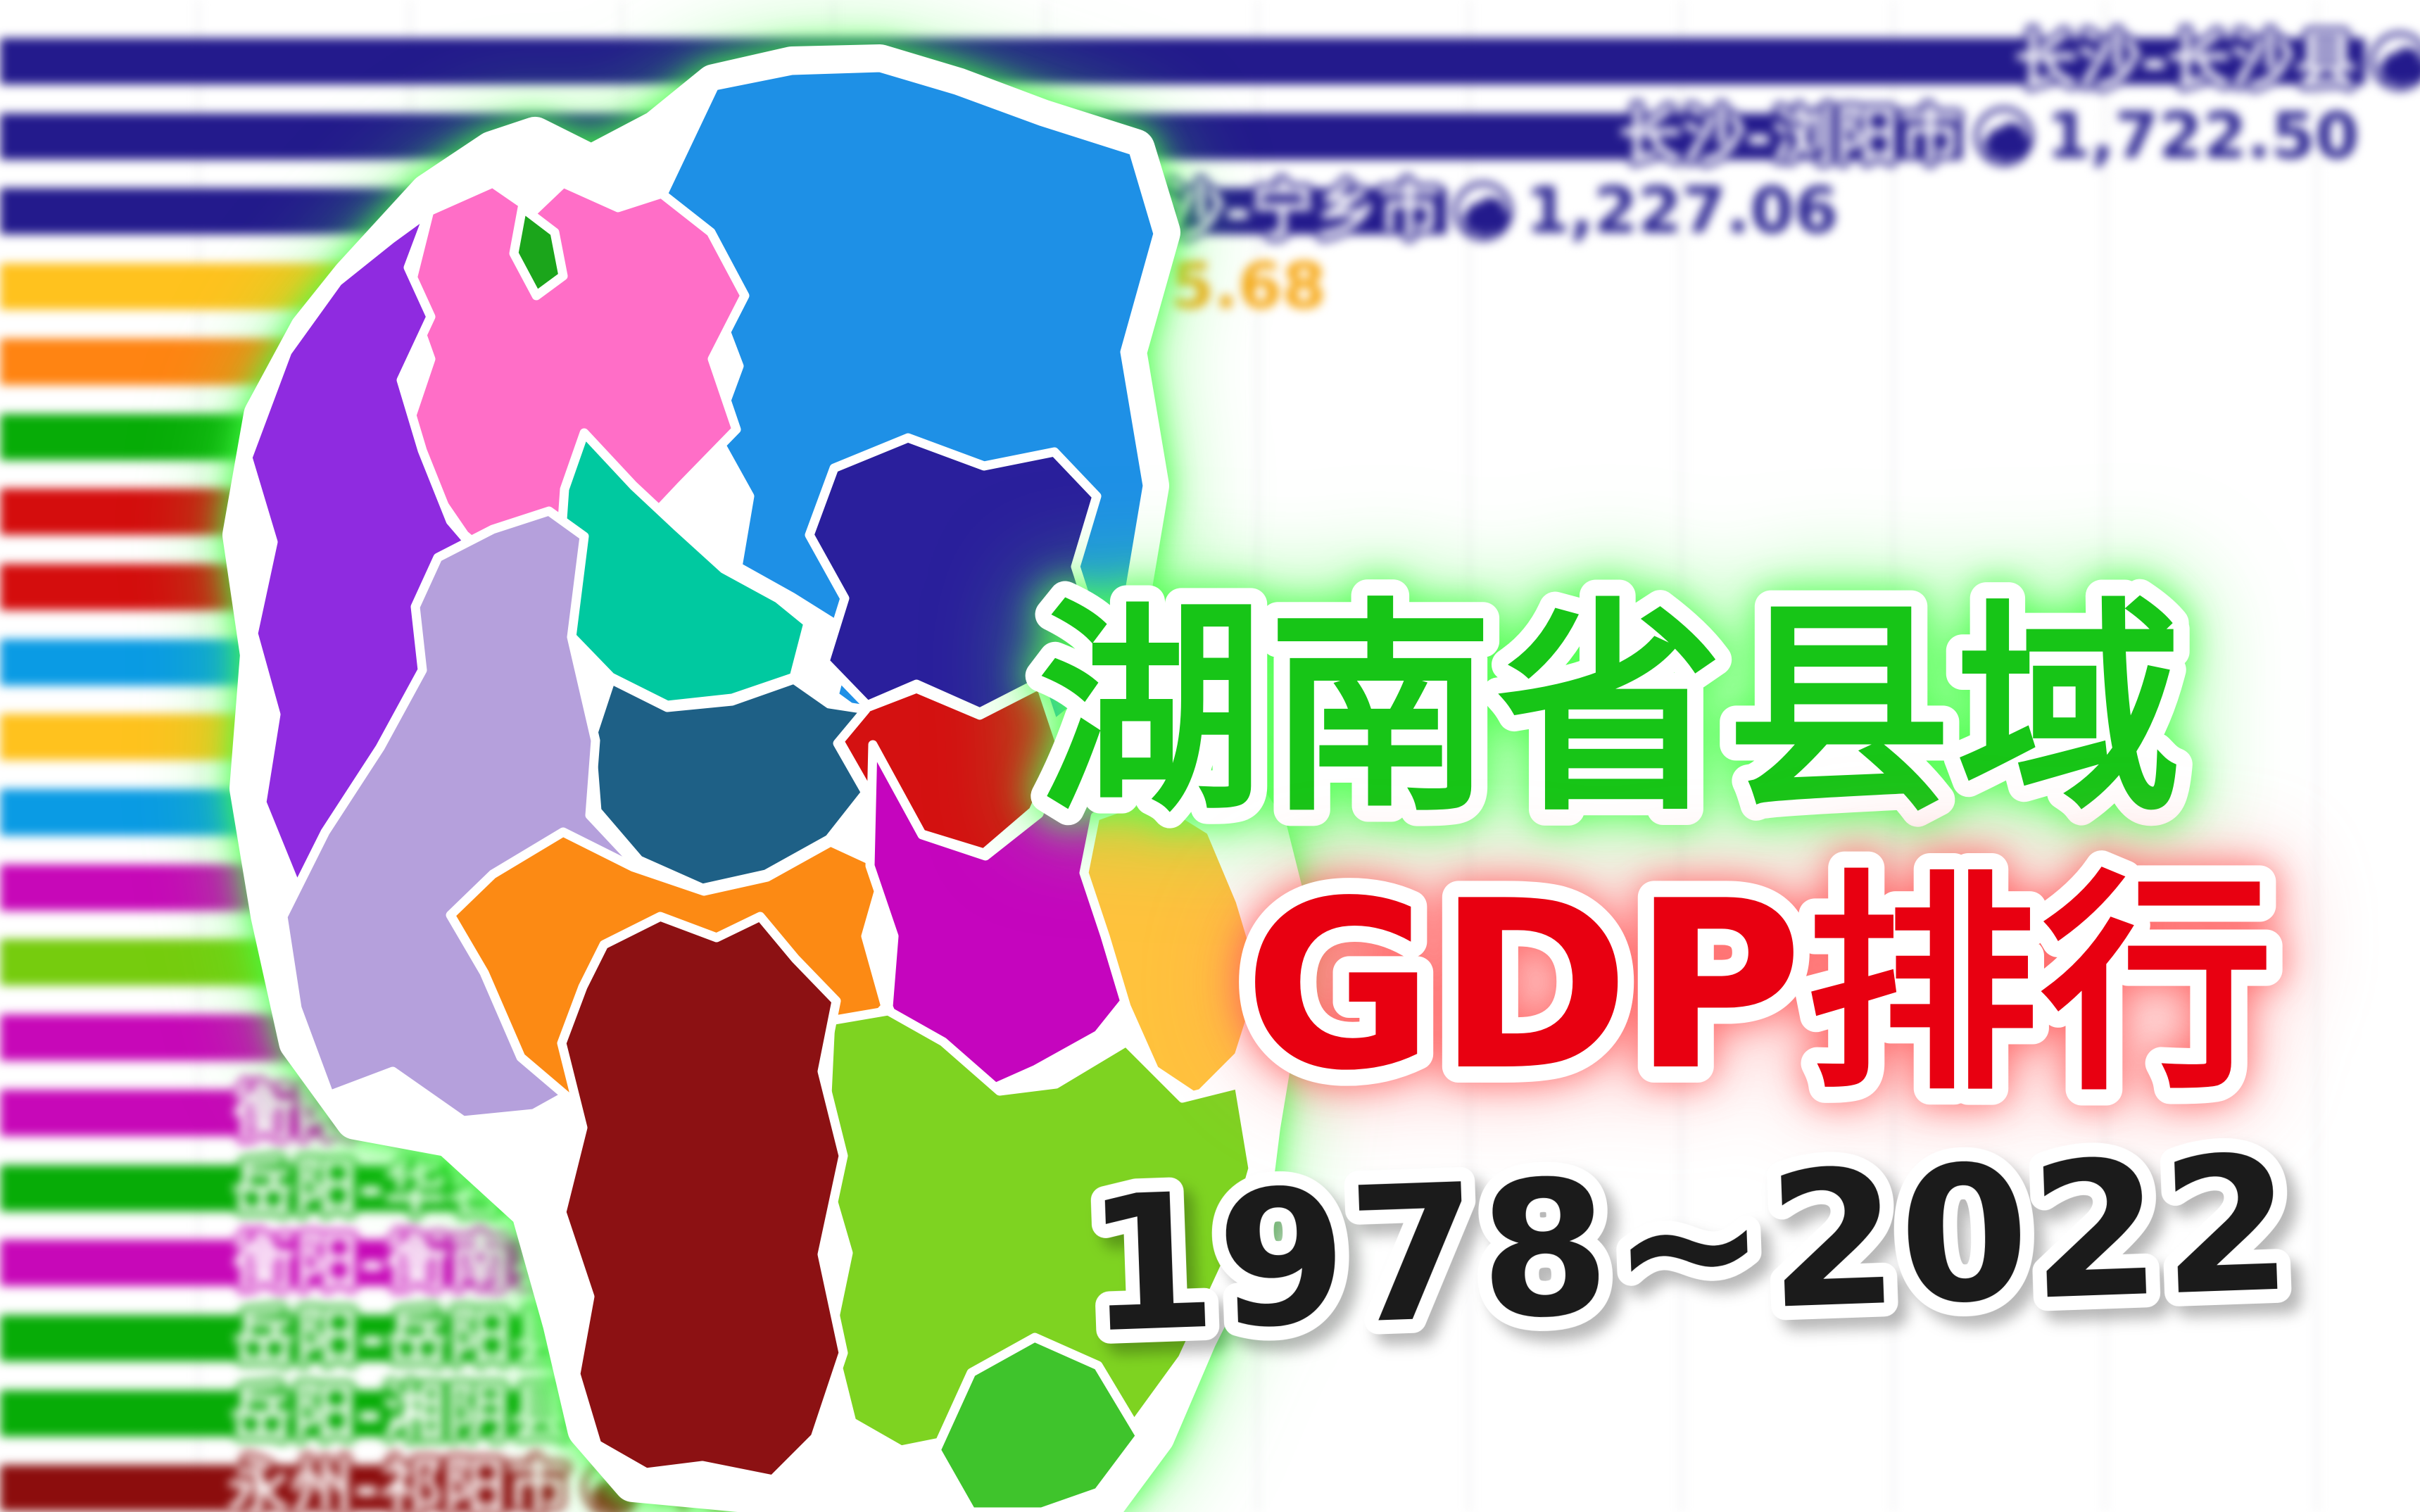  Describe the element at coordinates (538, 252) in the screenshot. I see `map-region-sliver` at that location.